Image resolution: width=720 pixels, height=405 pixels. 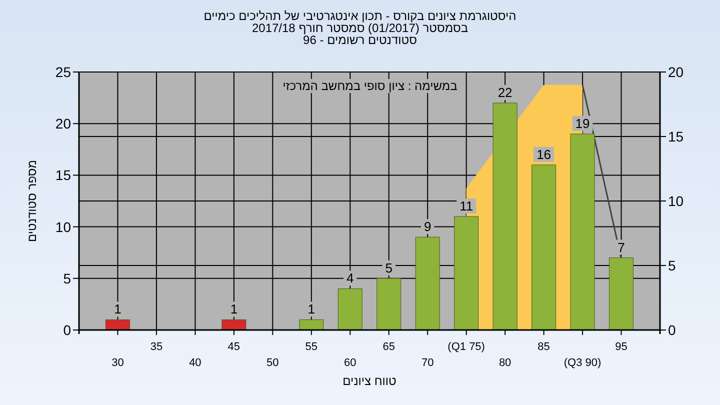 What do you see at coordinates (32, 201) in the screenshot?
I see `y-axis-title: מספר סטודנטים` at bounding box center [32, 201].